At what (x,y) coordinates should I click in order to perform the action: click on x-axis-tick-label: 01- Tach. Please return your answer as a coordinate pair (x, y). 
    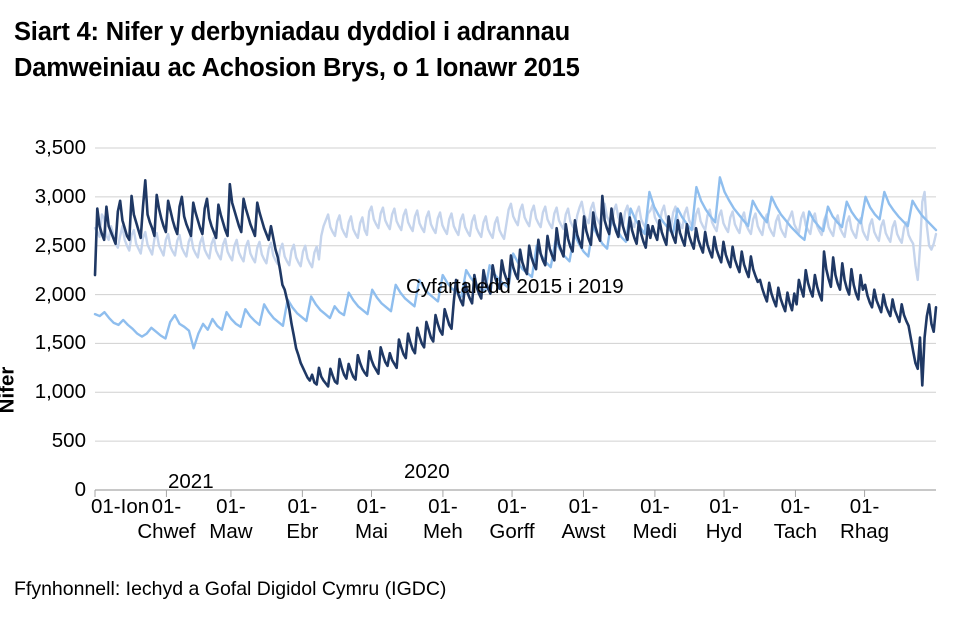
    Looking at the image, I should click on (795, 519).